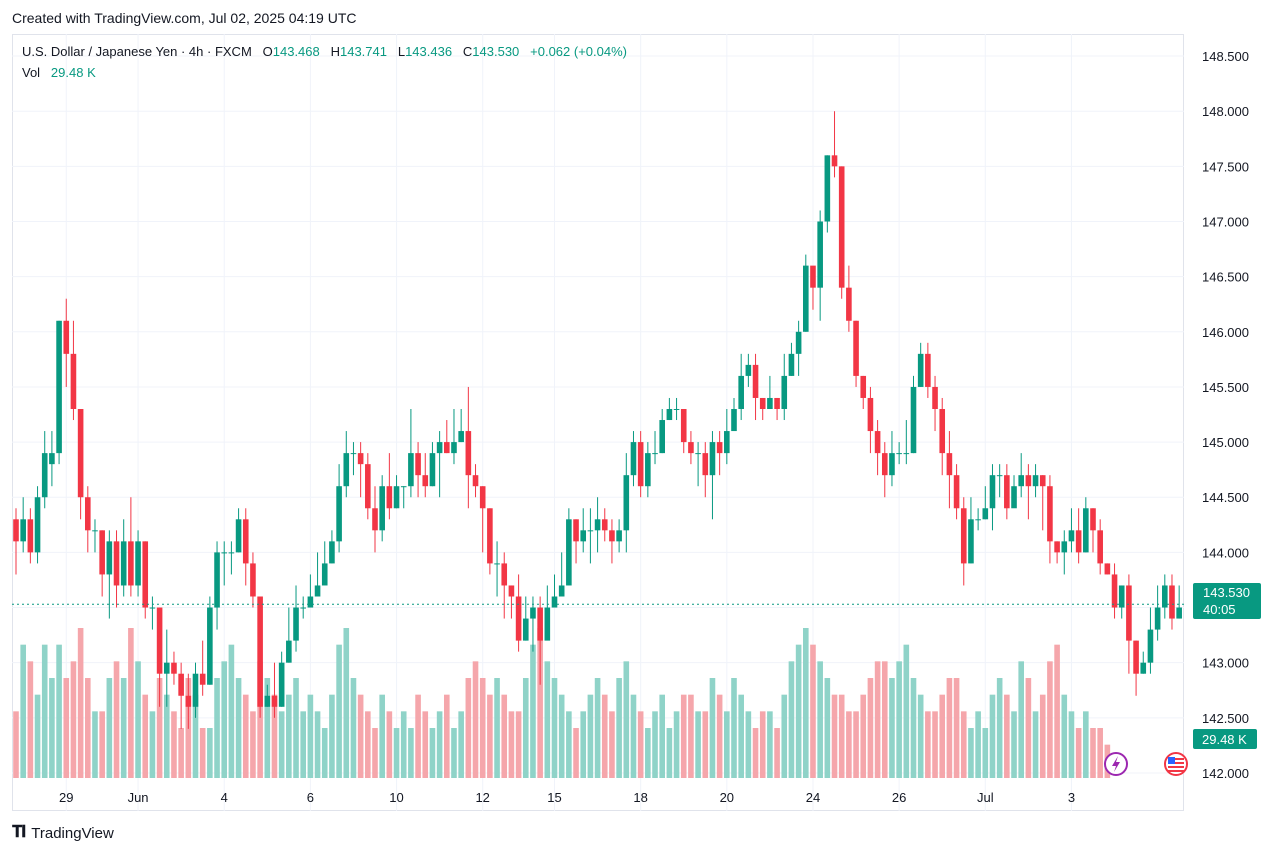 This screenshot has height=855, width=1280. What do you see at coordinates (335, 51) in the screenshot?
I see `high-label: H` at bounding box center [335, 51].